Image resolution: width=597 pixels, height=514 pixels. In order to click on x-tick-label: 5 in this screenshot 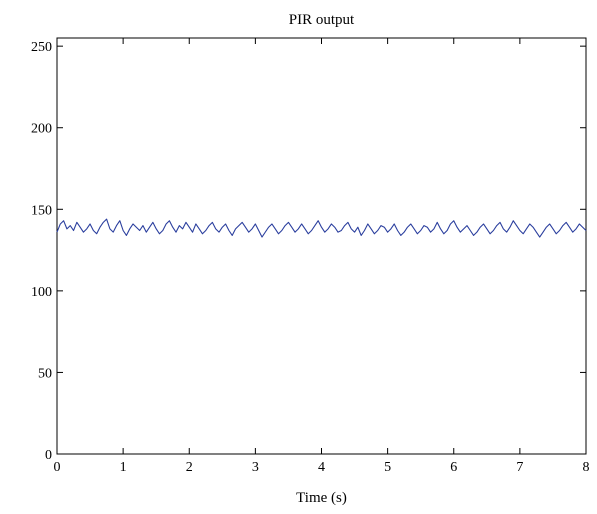, I will do `click(387, 467)`.